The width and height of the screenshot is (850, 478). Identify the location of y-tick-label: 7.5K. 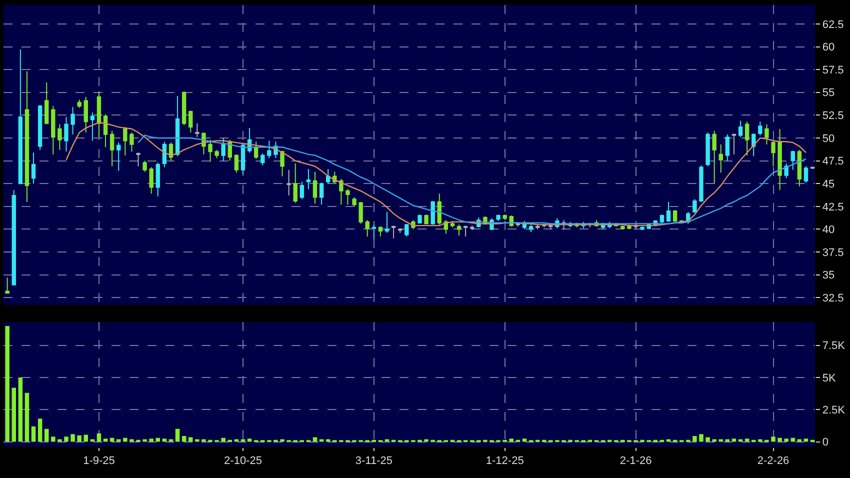
(834, 346).